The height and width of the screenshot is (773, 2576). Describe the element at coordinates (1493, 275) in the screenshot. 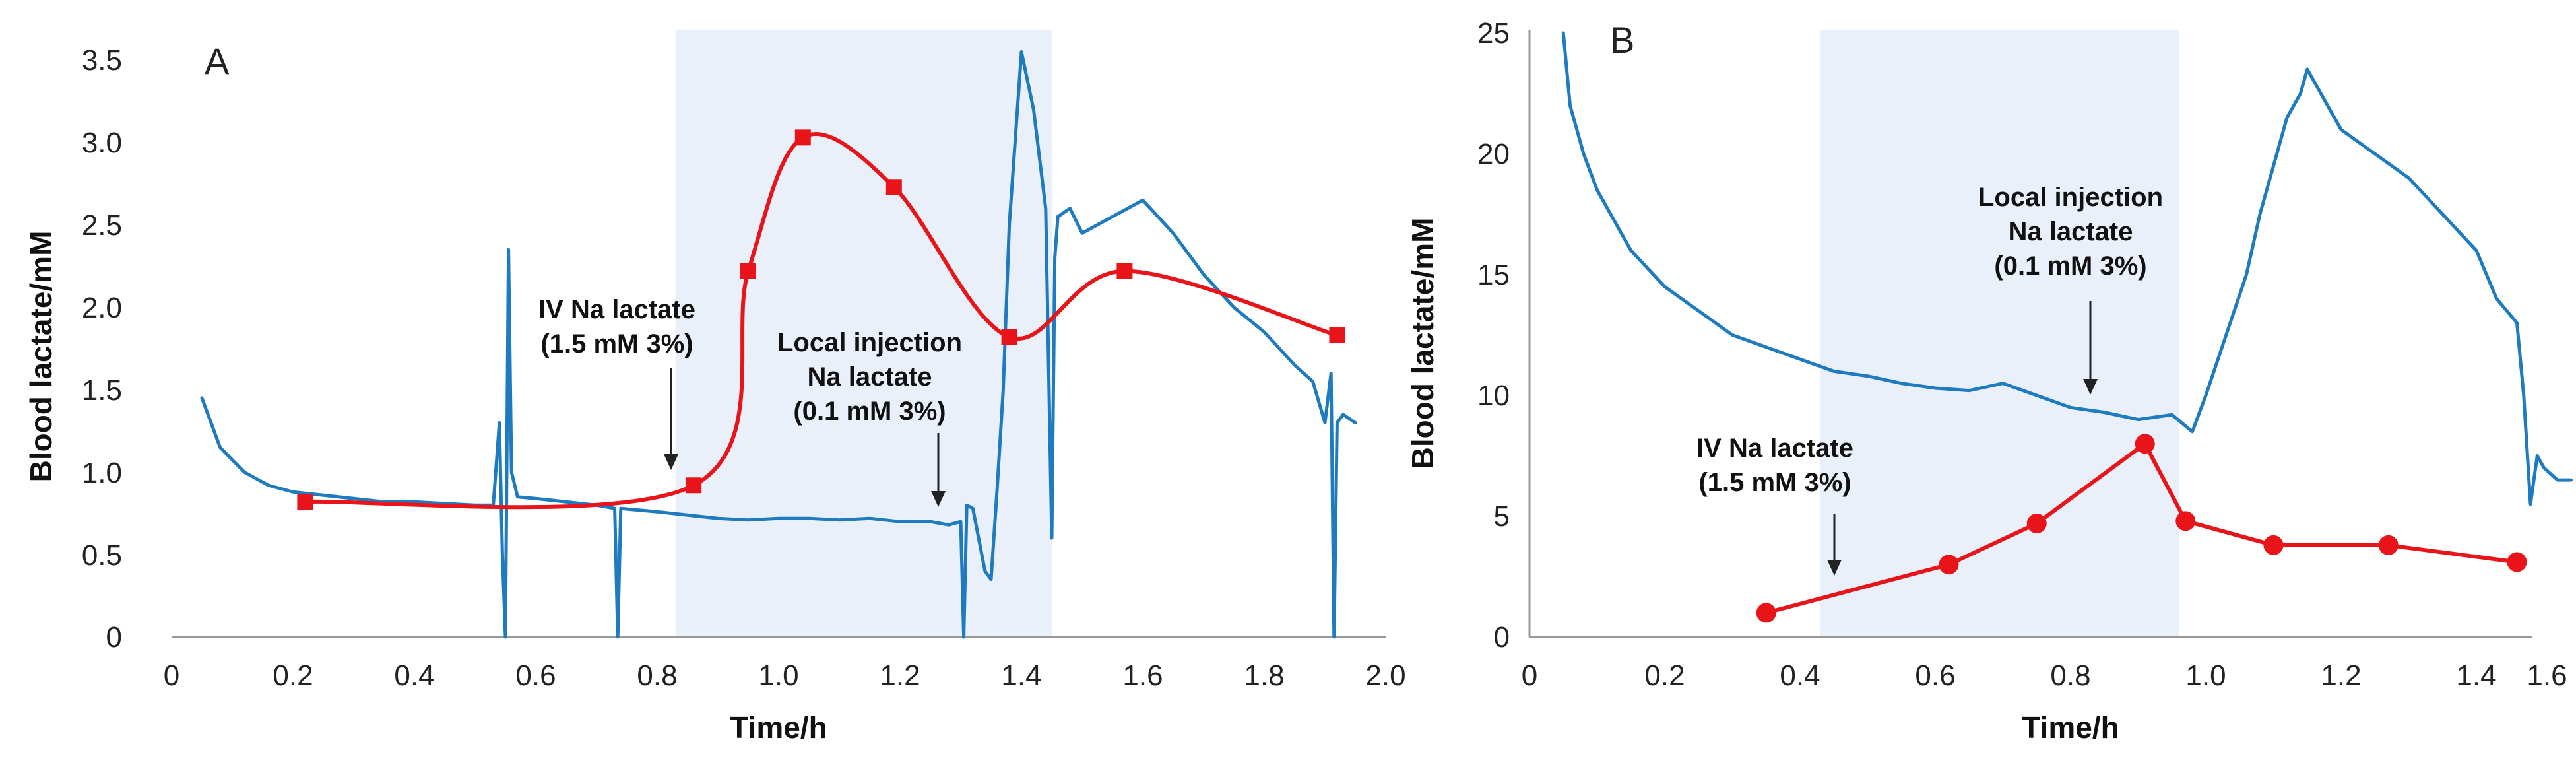

I see `y-tick-label: 15` at that location.